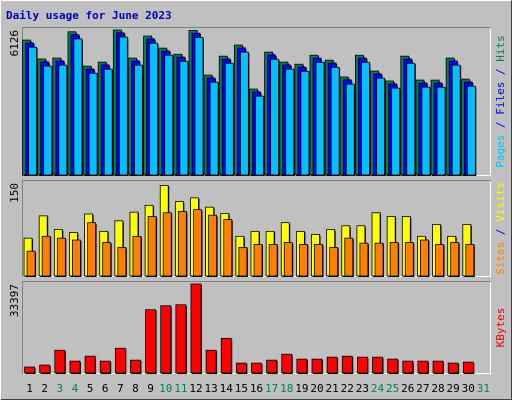  Describe the element at coordinates (14, 300) in the screenshot. I see `y-tick-label: 33397` at that location.